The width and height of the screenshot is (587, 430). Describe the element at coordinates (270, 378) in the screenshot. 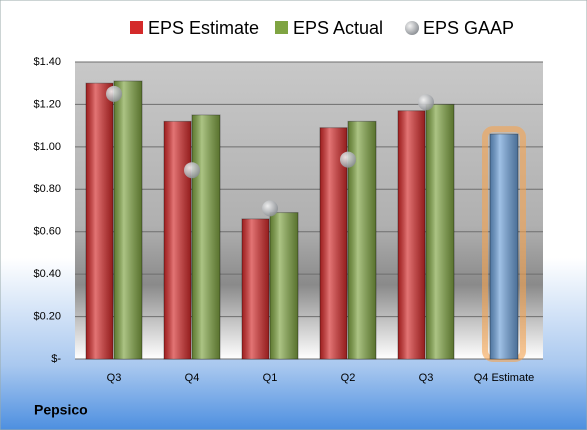

I see `x-tick-label: Q1` at that location.